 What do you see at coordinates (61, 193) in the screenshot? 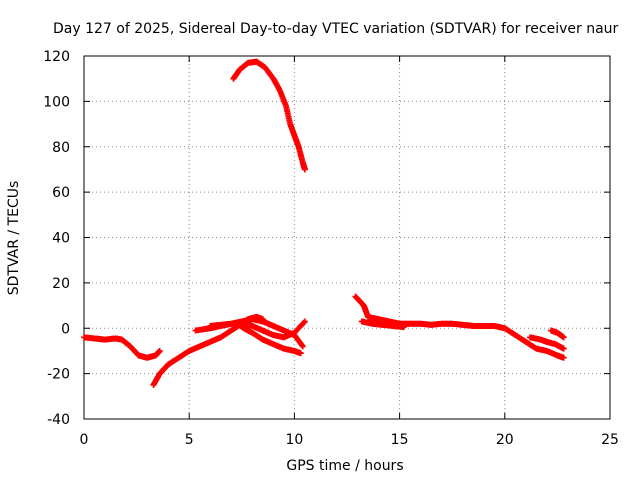
I see `y-tick-label: 60` at bounding box center [61, 193].